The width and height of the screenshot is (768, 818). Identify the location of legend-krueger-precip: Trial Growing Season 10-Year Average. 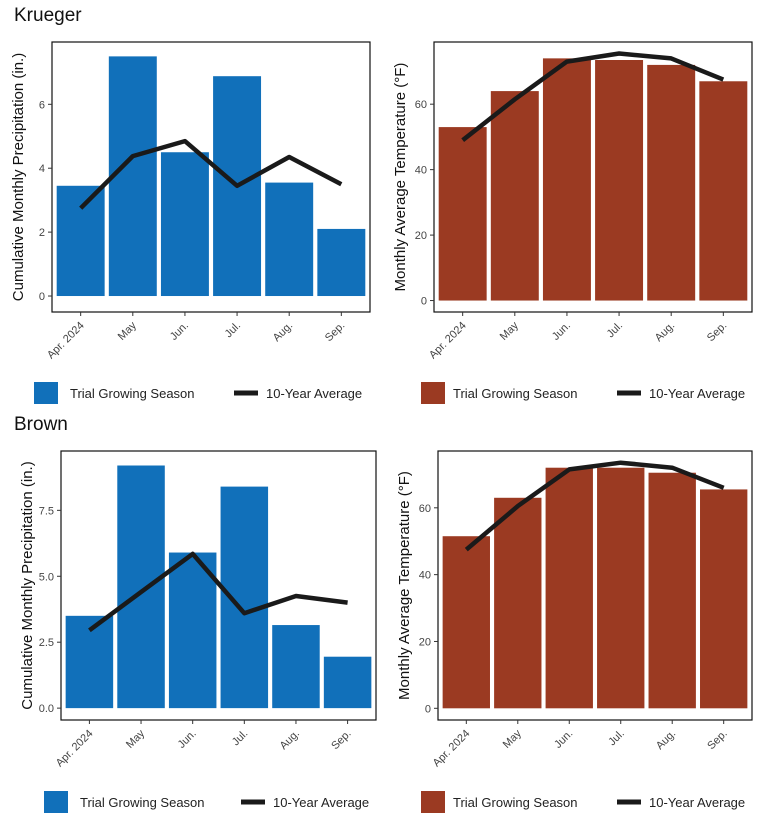
(198, 393).